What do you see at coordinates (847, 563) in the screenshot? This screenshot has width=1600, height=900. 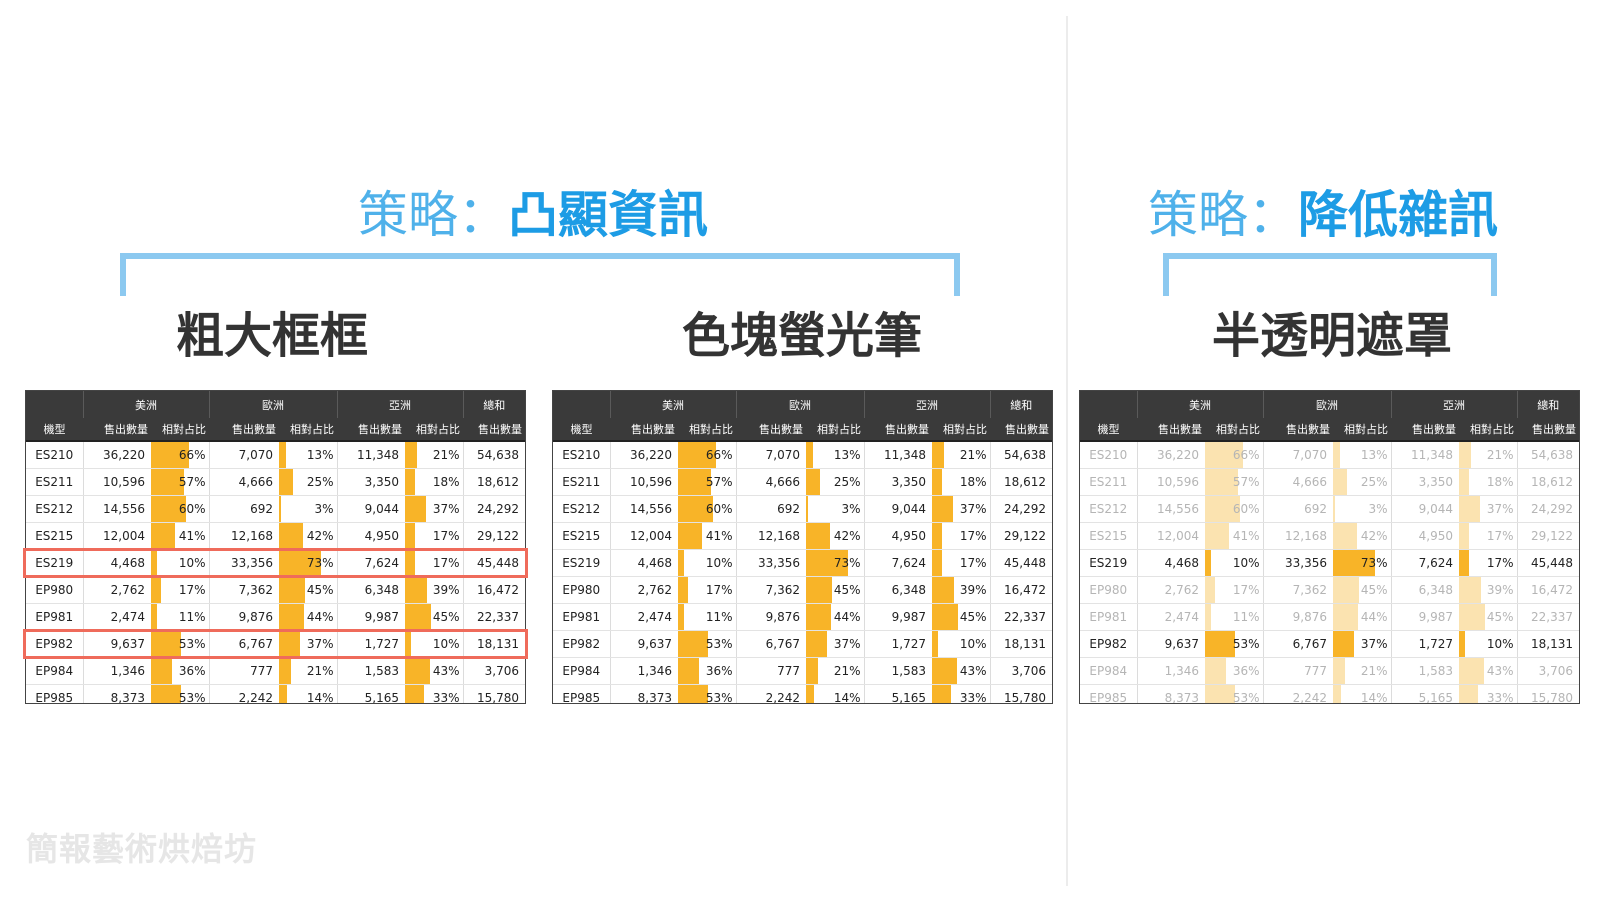 I see `share-value: 73%` at bounding box center [847, 563].